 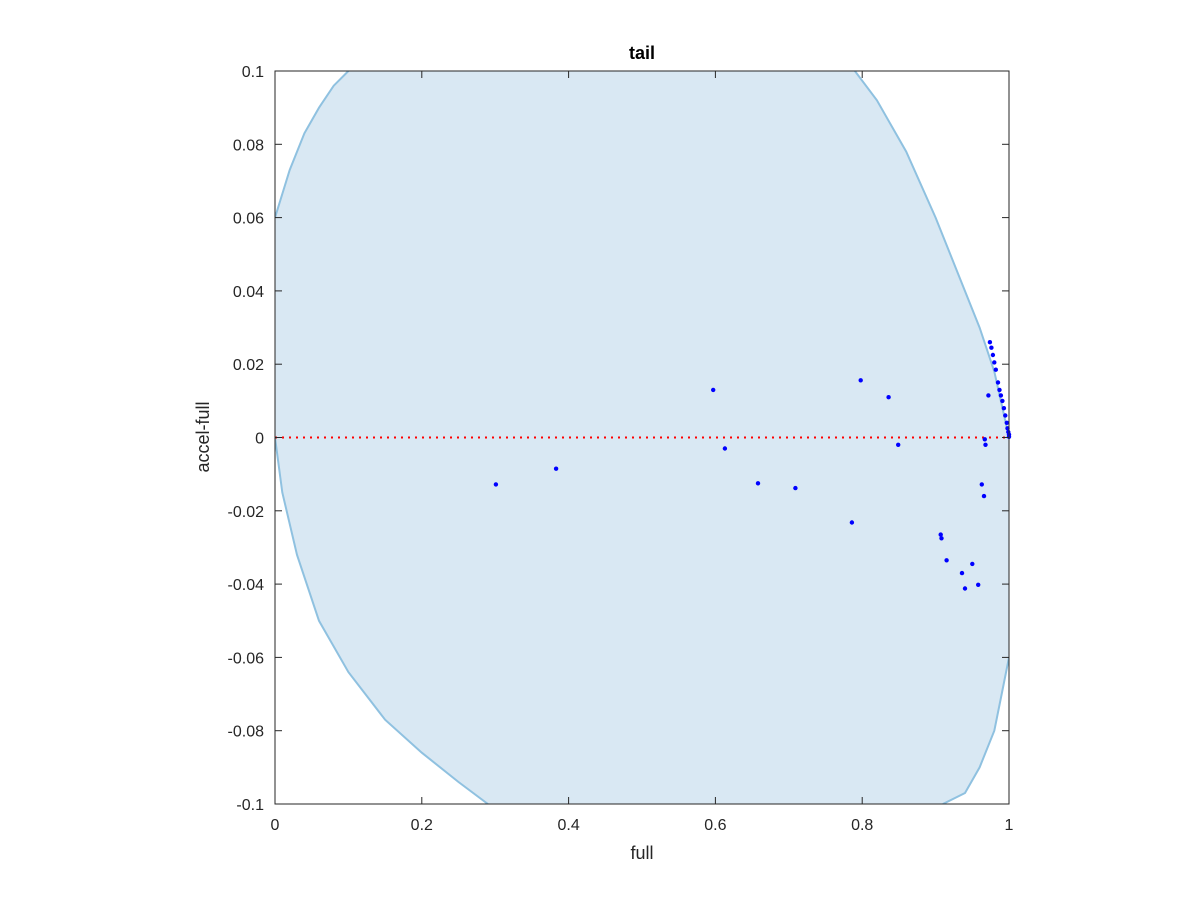 What do you see at coordinates (642, 53) in the screenshot?
I see `chart-title: tail` at bounding box center [642, 53].